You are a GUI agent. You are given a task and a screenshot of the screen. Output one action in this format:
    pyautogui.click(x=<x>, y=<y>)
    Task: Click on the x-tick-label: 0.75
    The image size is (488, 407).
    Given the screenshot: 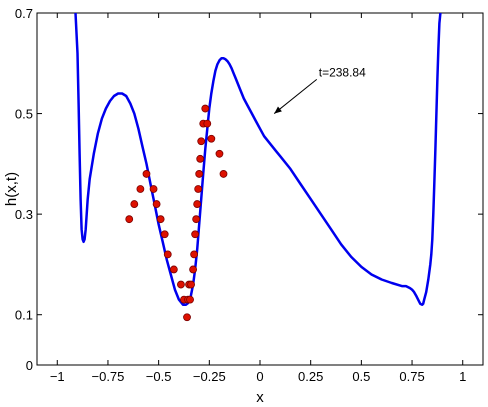 What is the action you would take?
    pyautogui.click(x=411, y=376)
    